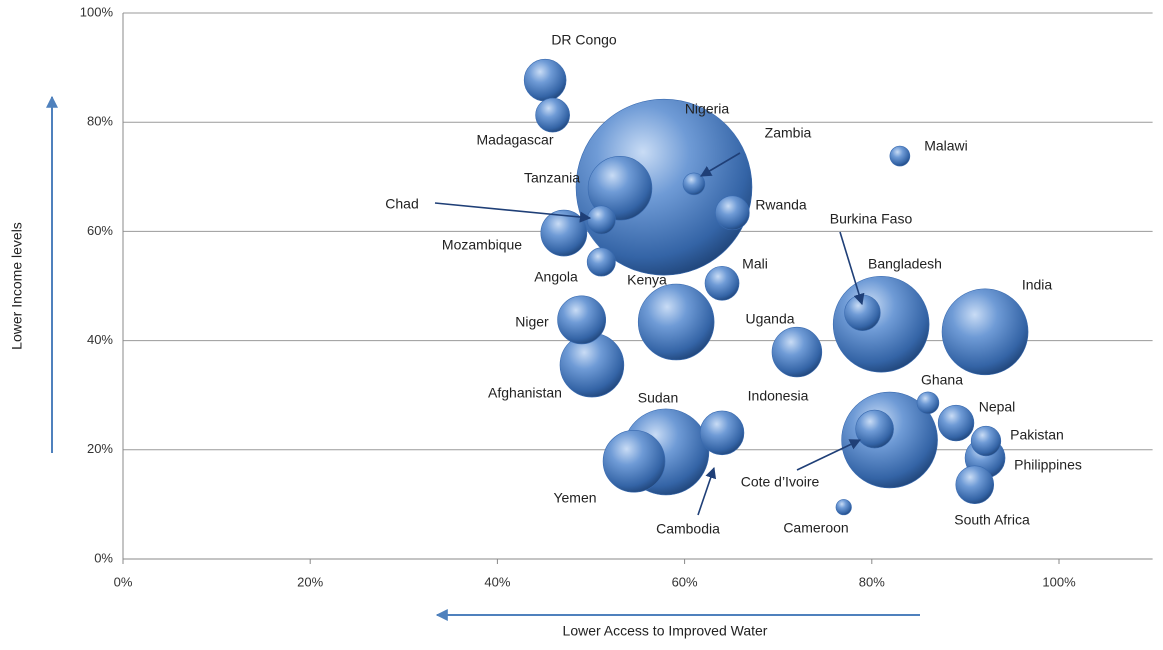  I want to click on bubble-label: Burkina Faso, so click(871, 219).